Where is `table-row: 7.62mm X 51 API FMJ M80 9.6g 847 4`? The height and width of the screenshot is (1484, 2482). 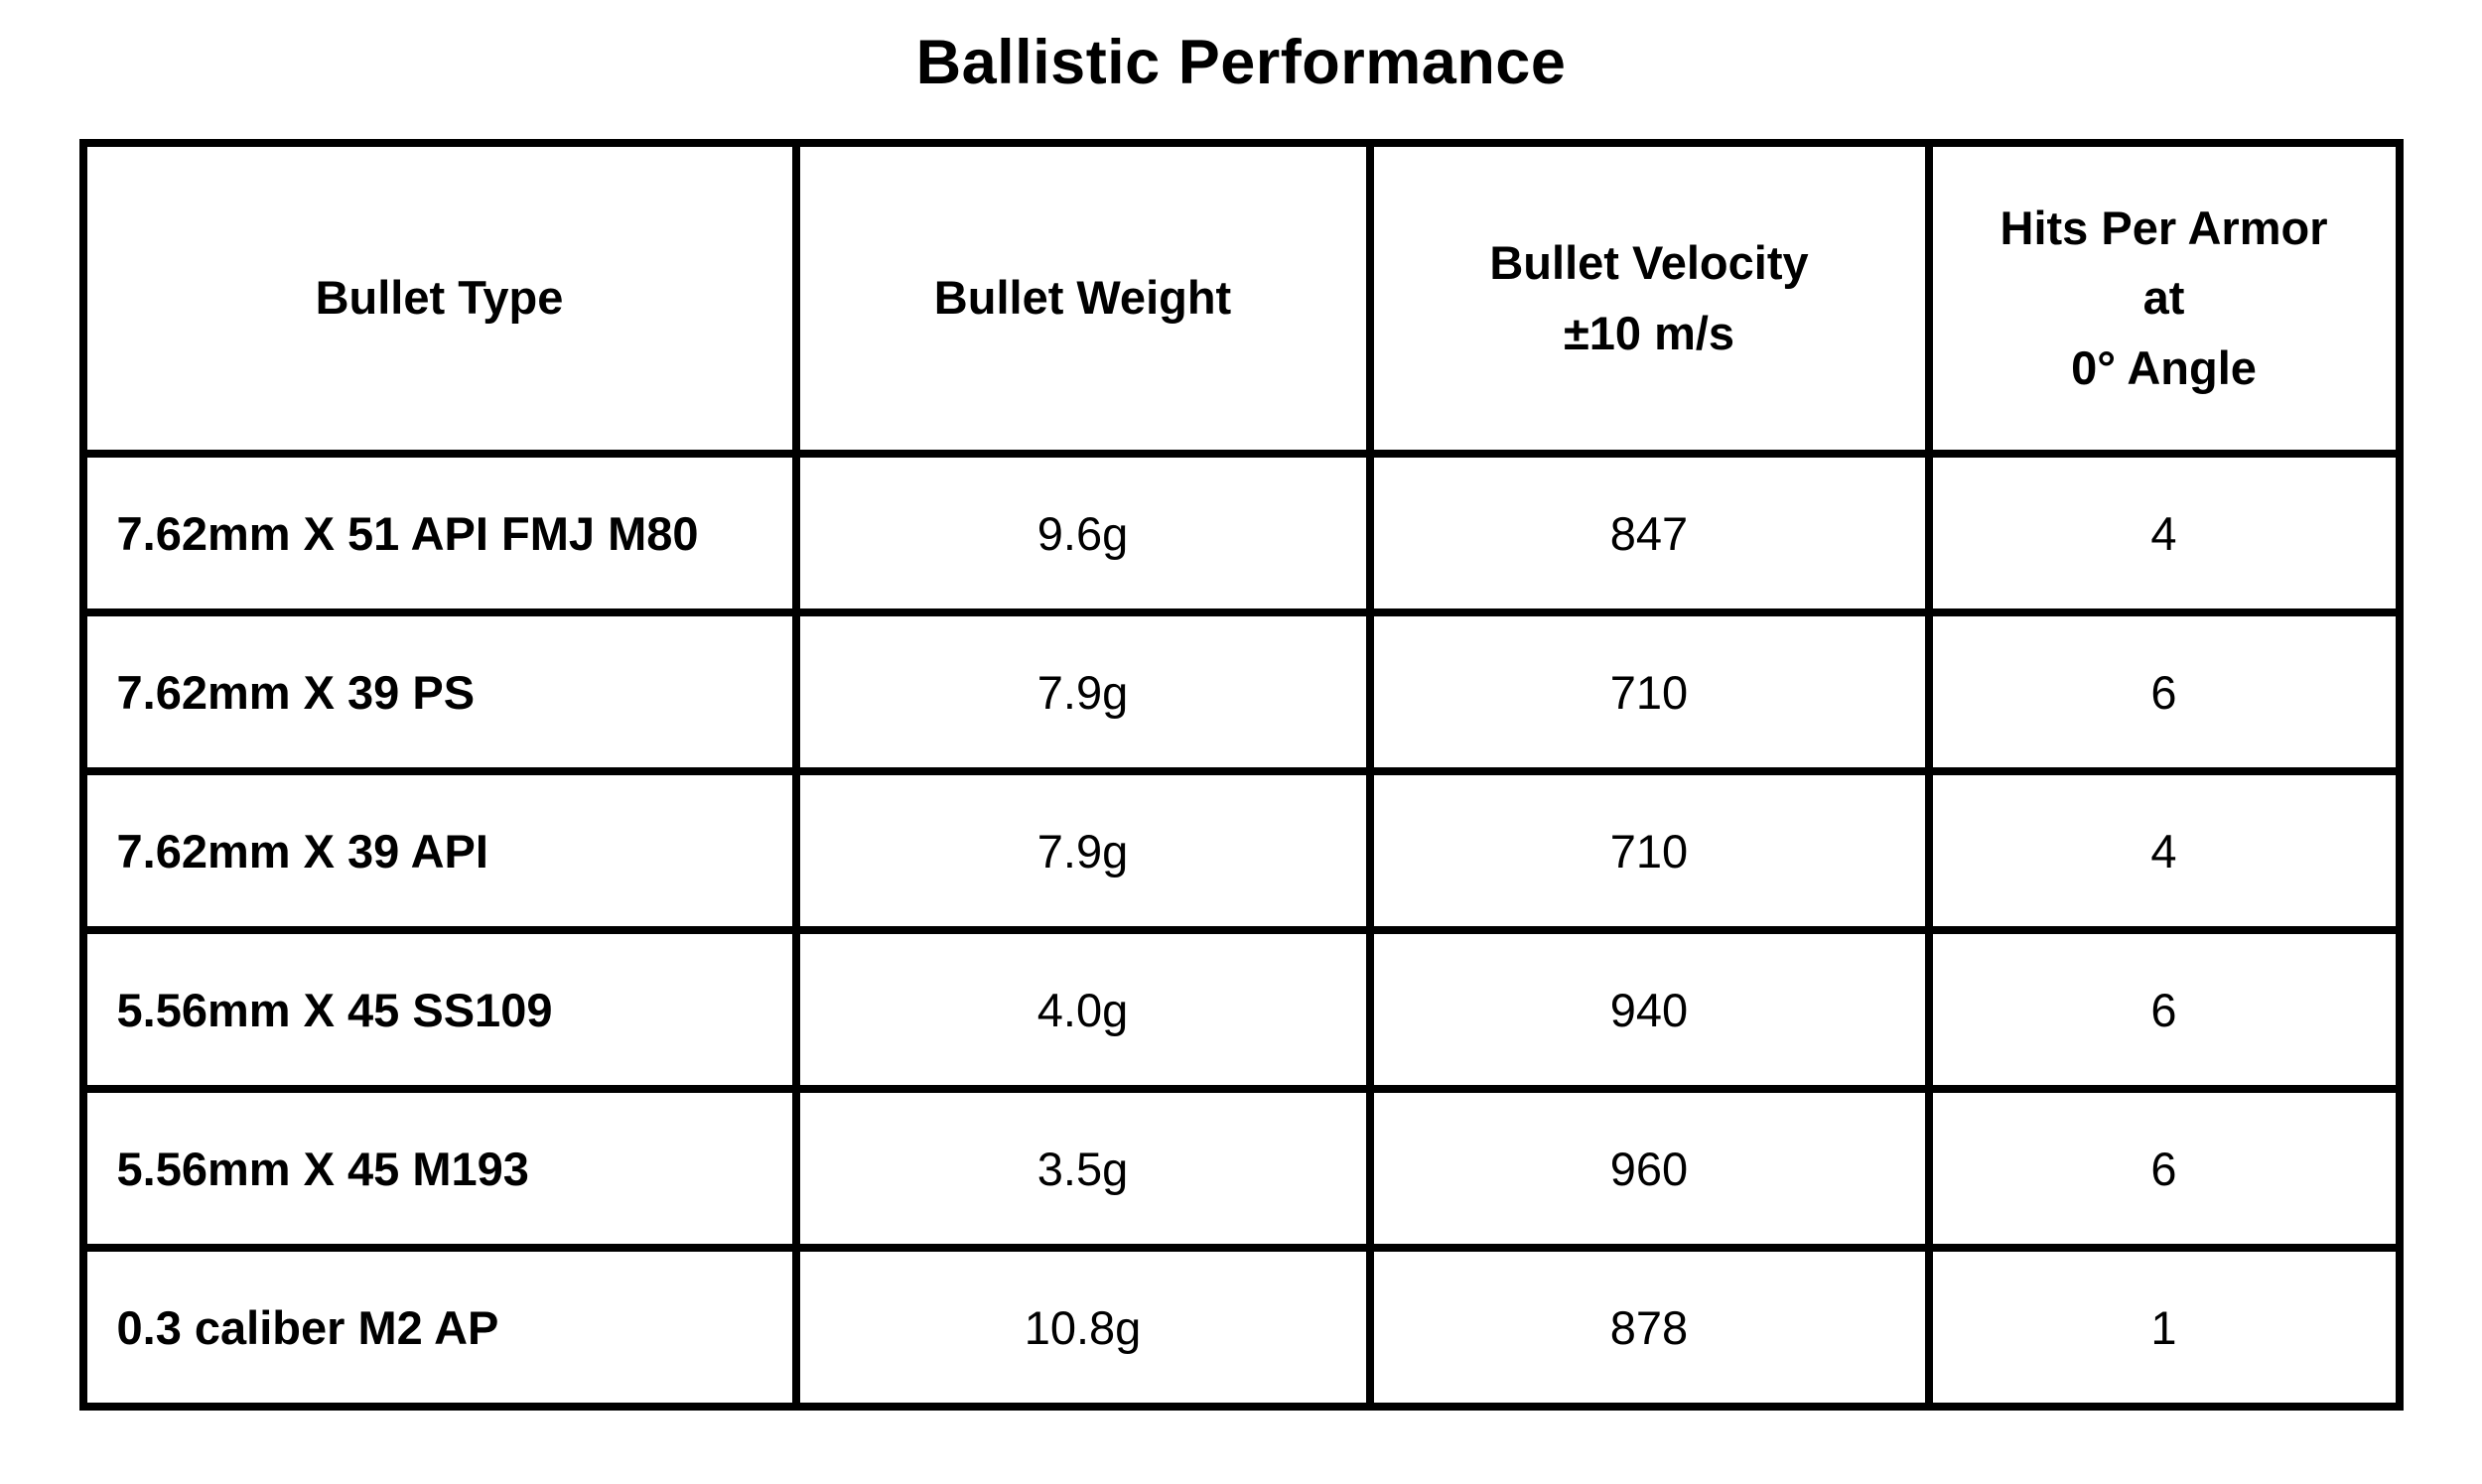 table-row: 7.62mm X 51 API FMJ M80 9.6g 847 4 is located at coordinates (1241, 533).